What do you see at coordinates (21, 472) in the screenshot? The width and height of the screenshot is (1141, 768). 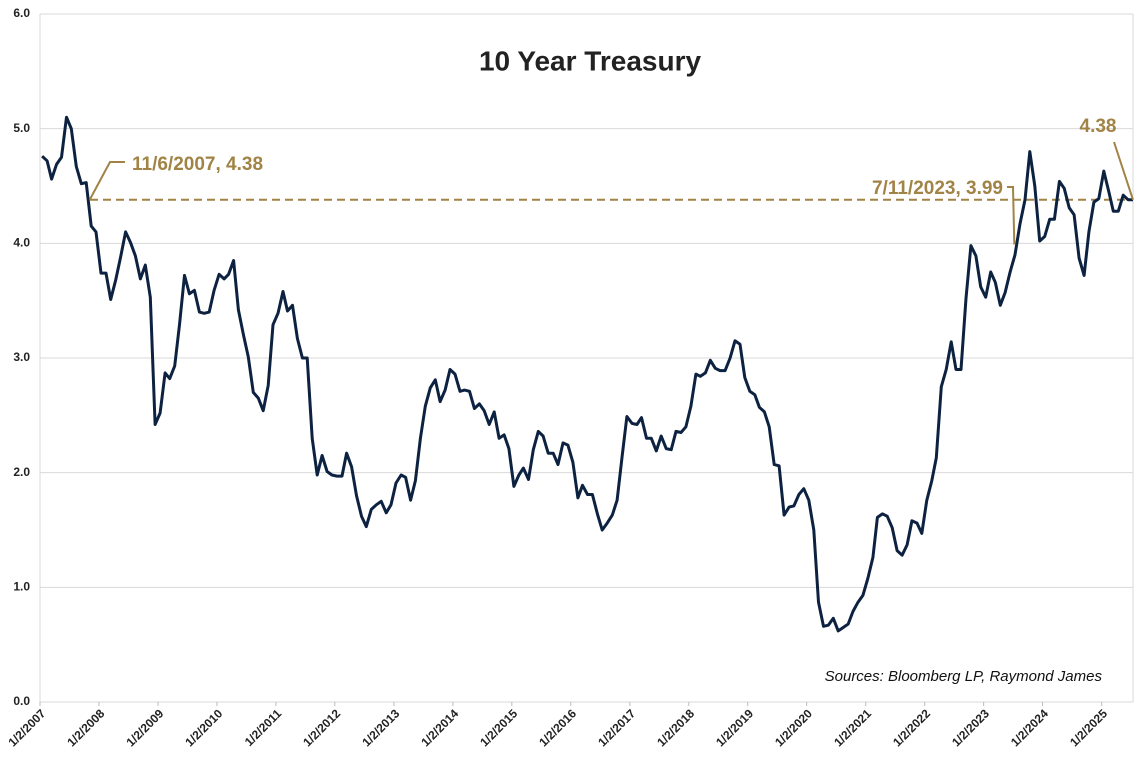 I see `y-tick-label: 2.0` at bounding box center [21, 472].